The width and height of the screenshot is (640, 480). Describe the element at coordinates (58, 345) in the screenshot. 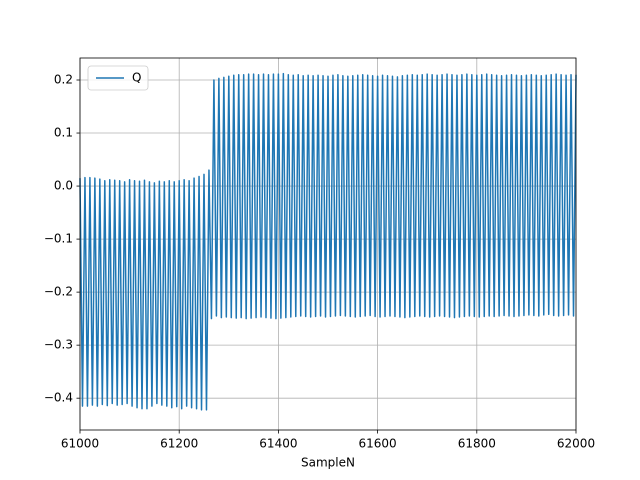

I see `y-tick-label: −0.3` at that location.